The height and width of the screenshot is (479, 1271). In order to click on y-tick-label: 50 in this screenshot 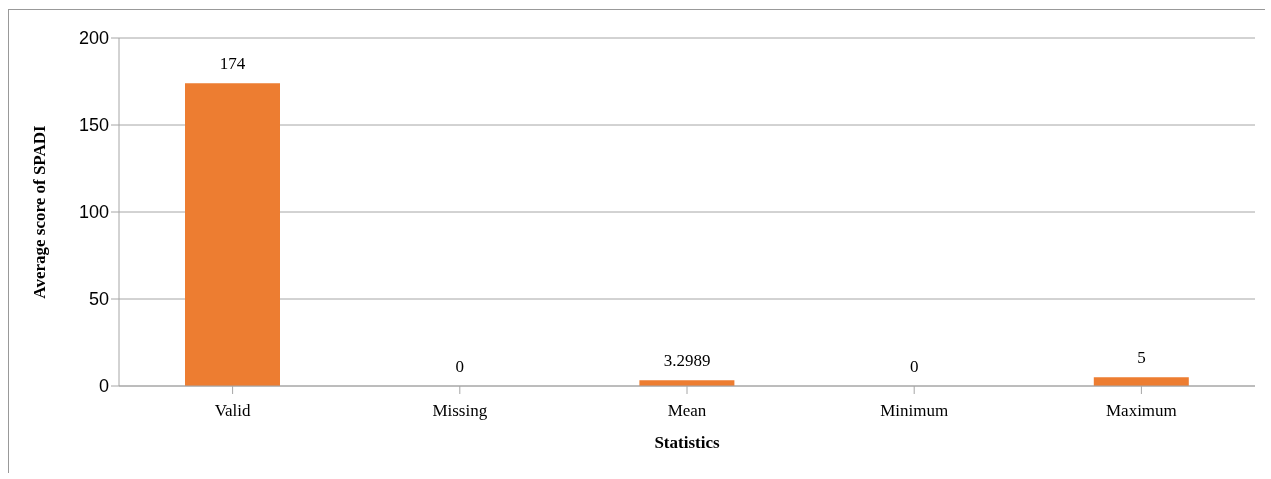, I will do `click(98, 299)`.